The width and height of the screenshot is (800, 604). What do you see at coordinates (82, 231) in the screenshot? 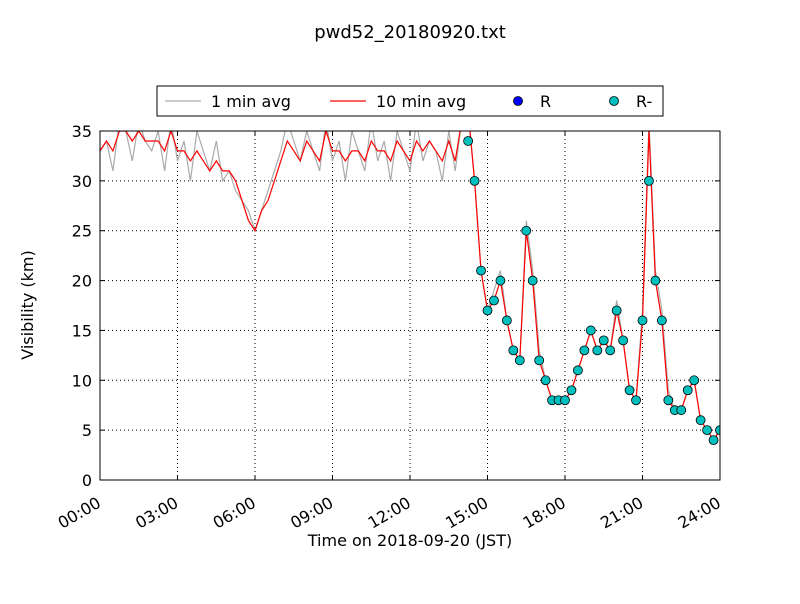
I see `y-tick-label: 25` at bounding box center [82, 231].